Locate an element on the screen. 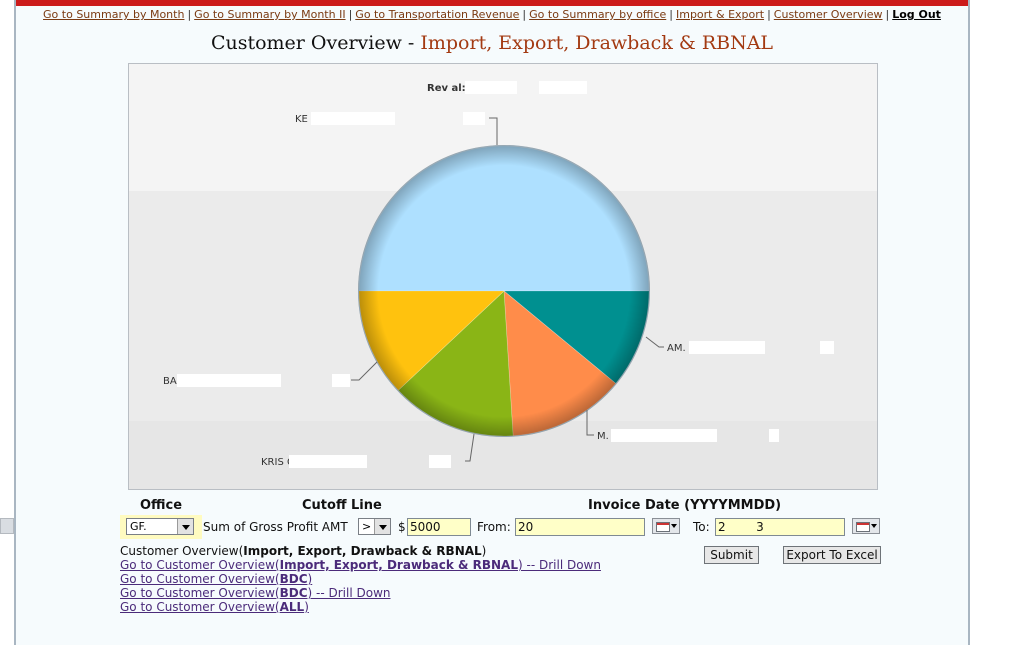 This screenshot has width=1029, height=645. currency-symbol: $ is located at coordinates (402, 527).